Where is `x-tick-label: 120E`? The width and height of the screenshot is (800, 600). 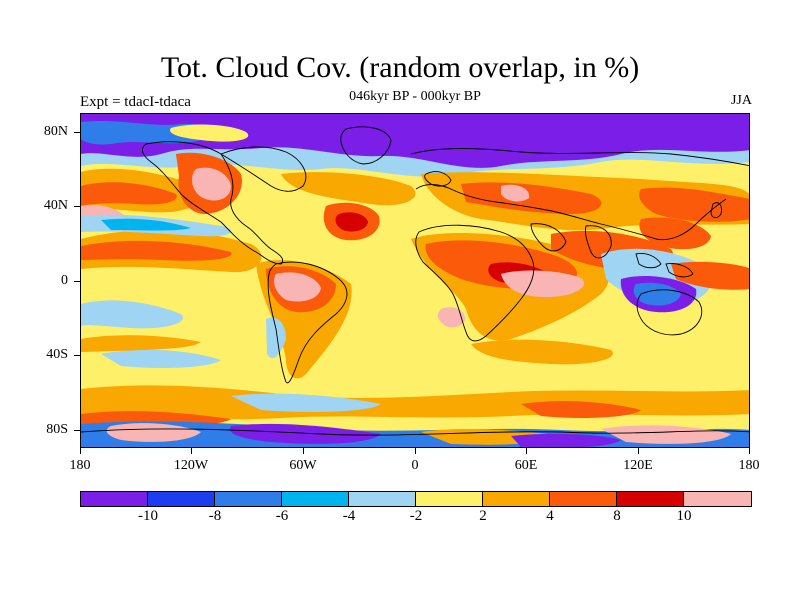
x-tick-label: 120E is located at coordinates (638, 465).